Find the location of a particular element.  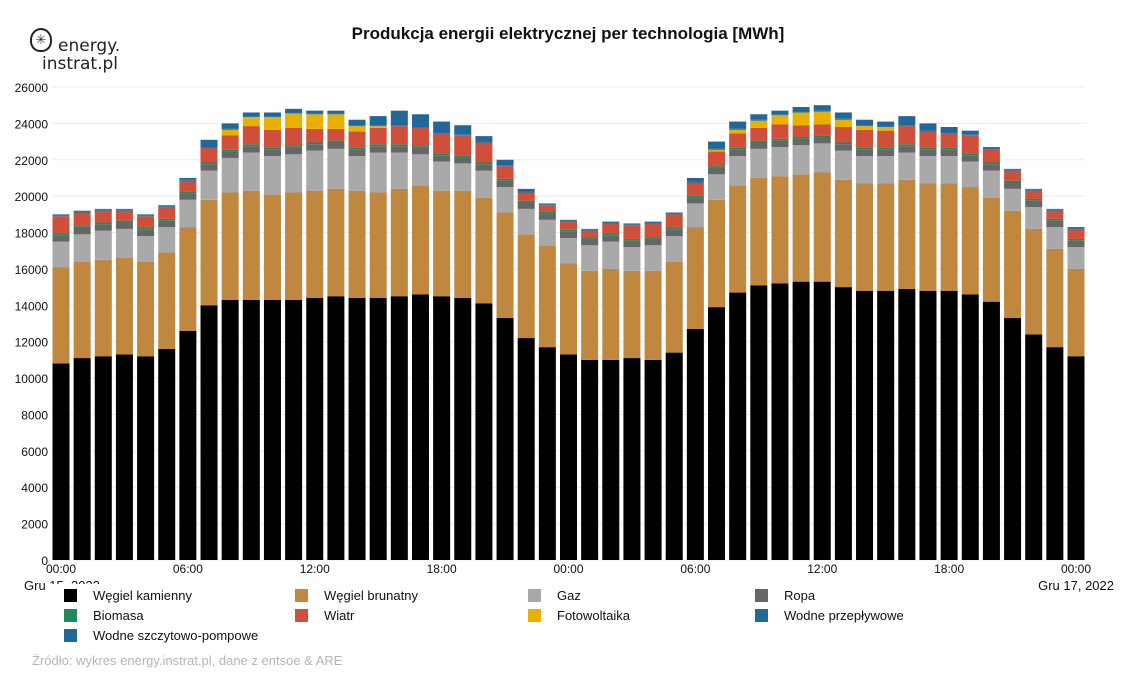

legend-label: Ropa is located at coordinates (800, 595).